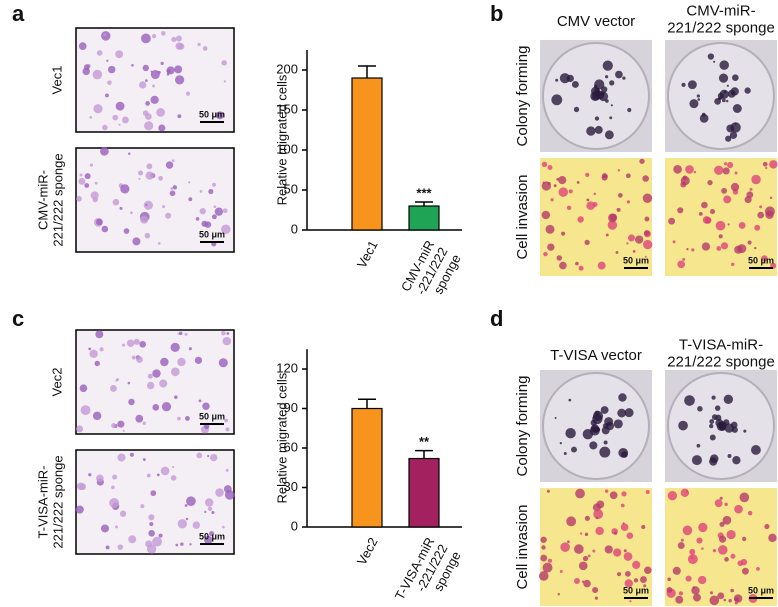 This screenshot has width=778, height=607. What do you see at coordinates (287, 68) in the screenshot?
I see `y-tick-label: 200` at bounding box center [287, 68].